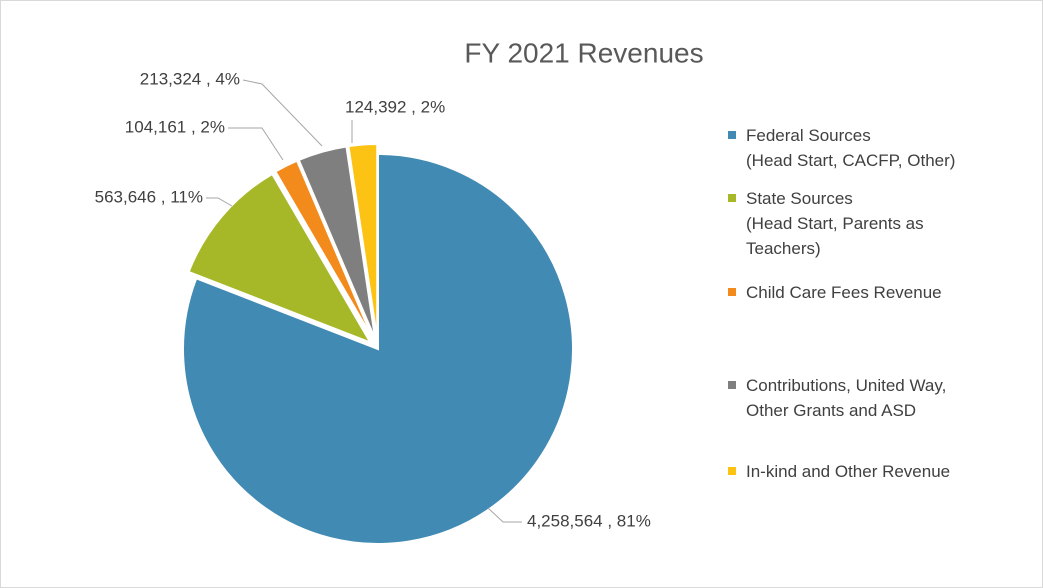 This screenshot has height=588, width=1043. I want to click on data-label: 104,161 , 2%, so click(175, 126).